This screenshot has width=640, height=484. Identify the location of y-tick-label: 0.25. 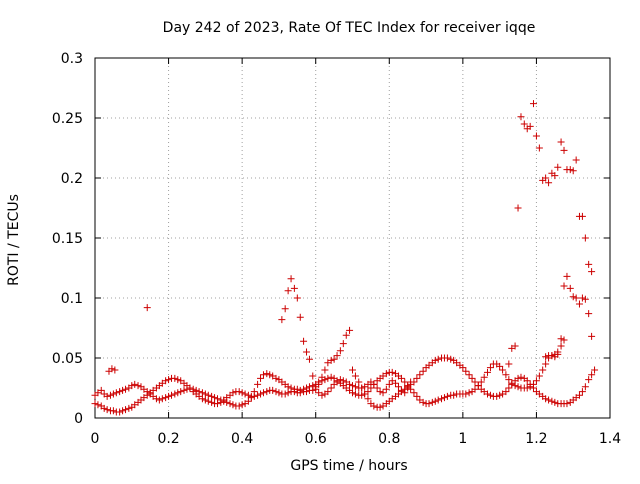
(67, 119).